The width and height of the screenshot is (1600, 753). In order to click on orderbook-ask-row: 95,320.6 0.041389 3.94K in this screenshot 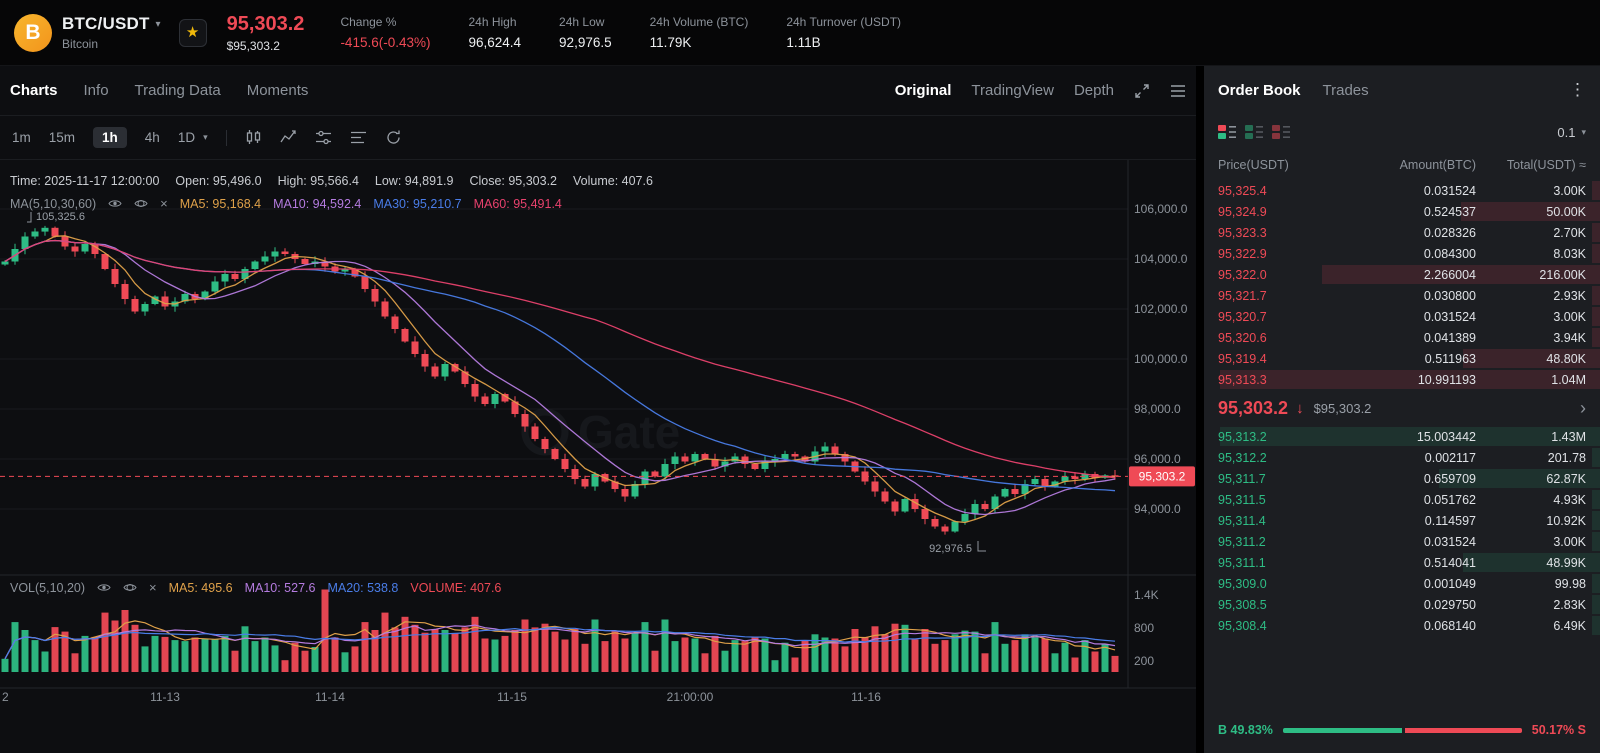, I will do `click(1402, 337)`.